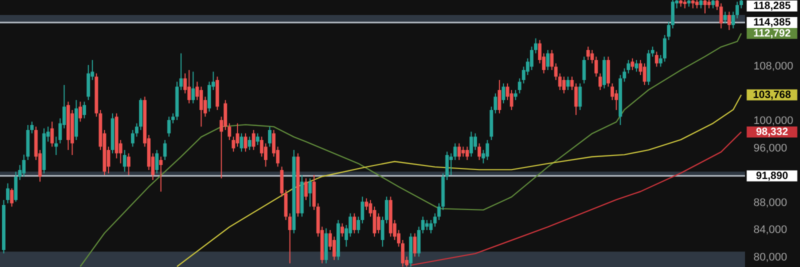 The height and width of the screenshot is (267, 800). Describe the element at coordinates (772, 6) in the screenshot. I see `text: 118,285` at that location.